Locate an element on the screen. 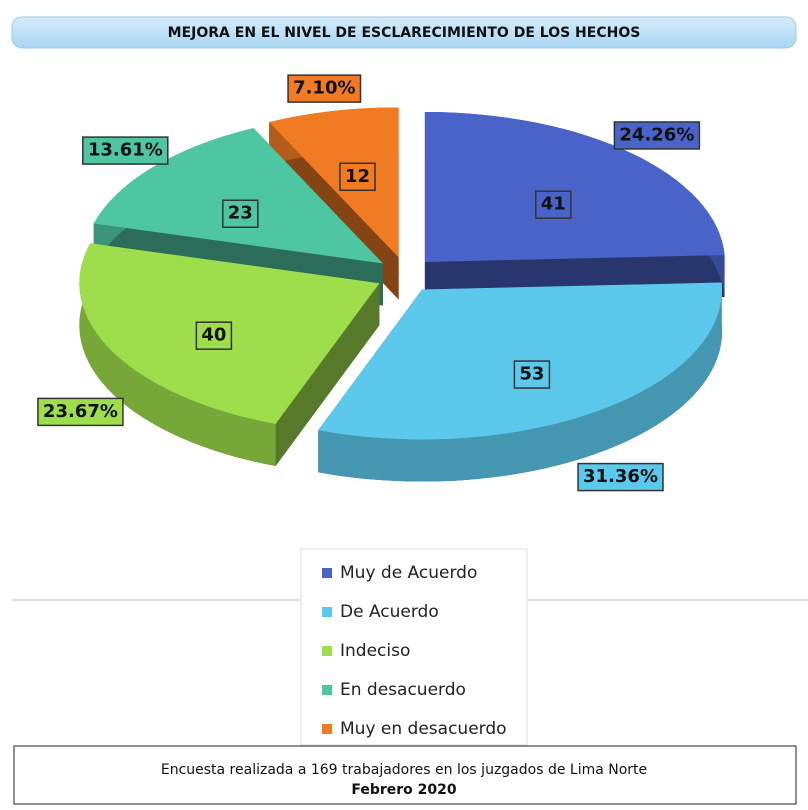 The height and width of the screenshot is (810, 808). data-label: 12 is located at coordinates (357, 176).